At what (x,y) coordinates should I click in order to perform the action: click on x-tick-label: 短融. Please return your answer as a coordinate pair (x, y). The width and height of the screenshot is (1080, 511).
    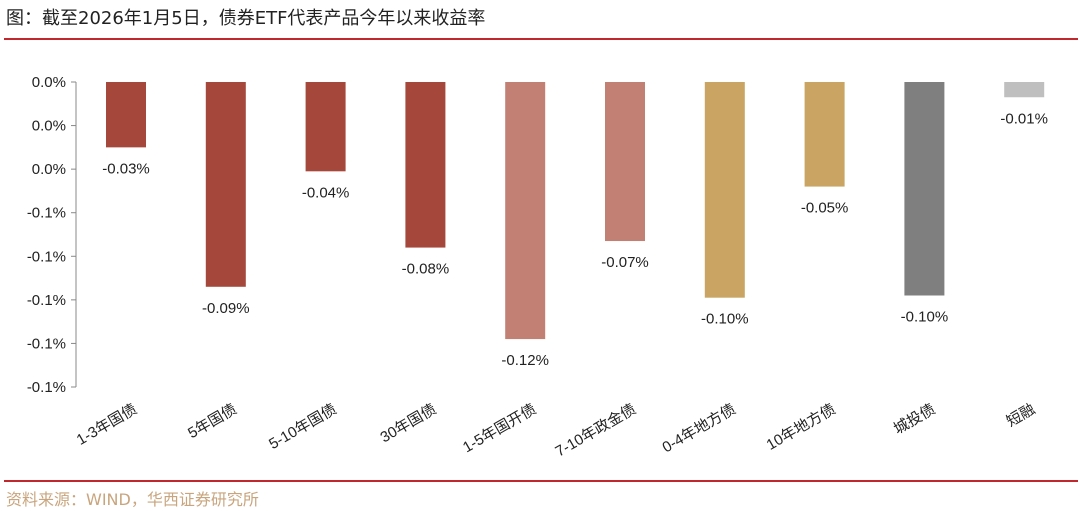
    Looking at the image, I should click on (1021, 416).